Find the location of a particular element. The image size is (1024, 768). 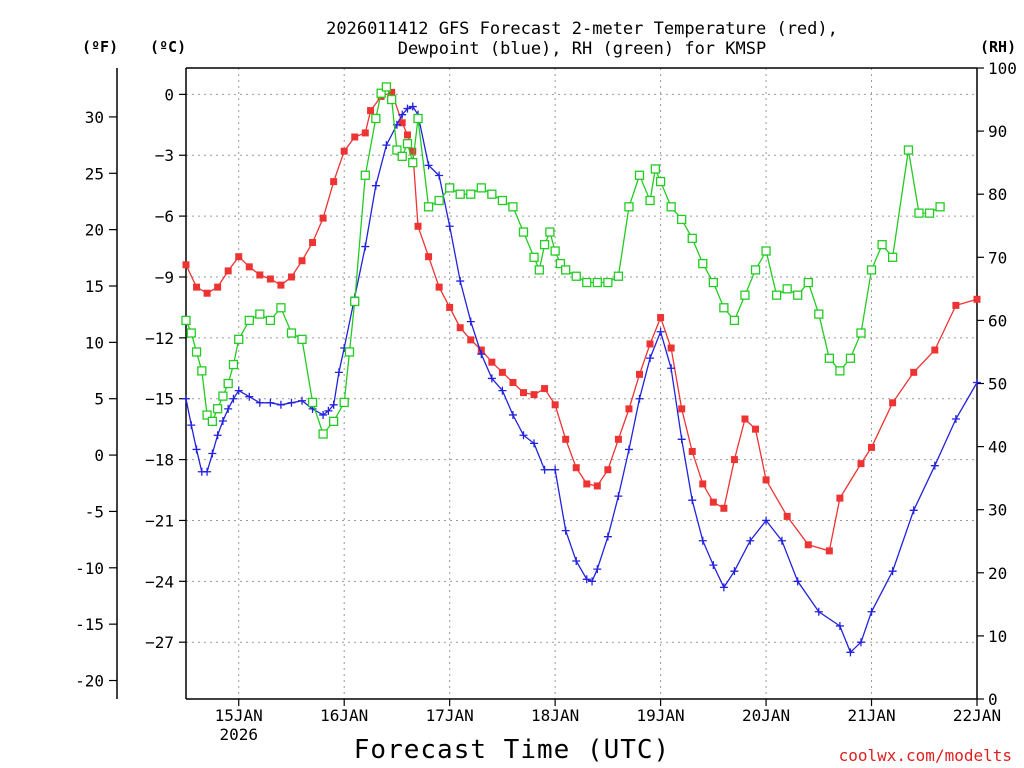

time-tick-label: 16JAN is located at coordinates (344, 715).